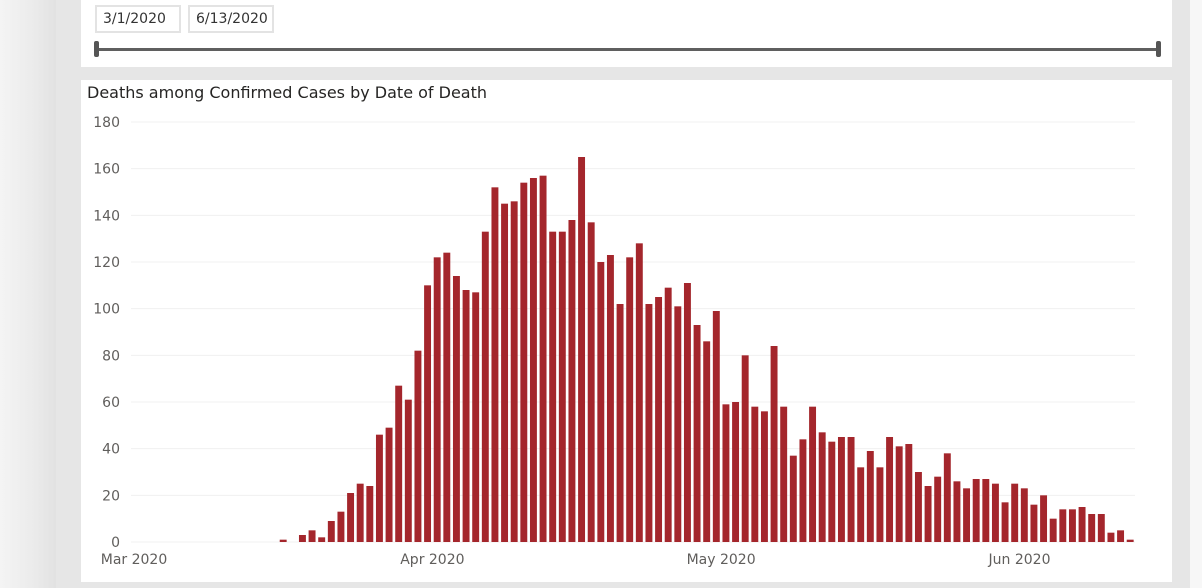  What do you see at coordinates (106, 310) in the screenshot?
I see `y-tick-label: 100` at bounding box center [106, 310].